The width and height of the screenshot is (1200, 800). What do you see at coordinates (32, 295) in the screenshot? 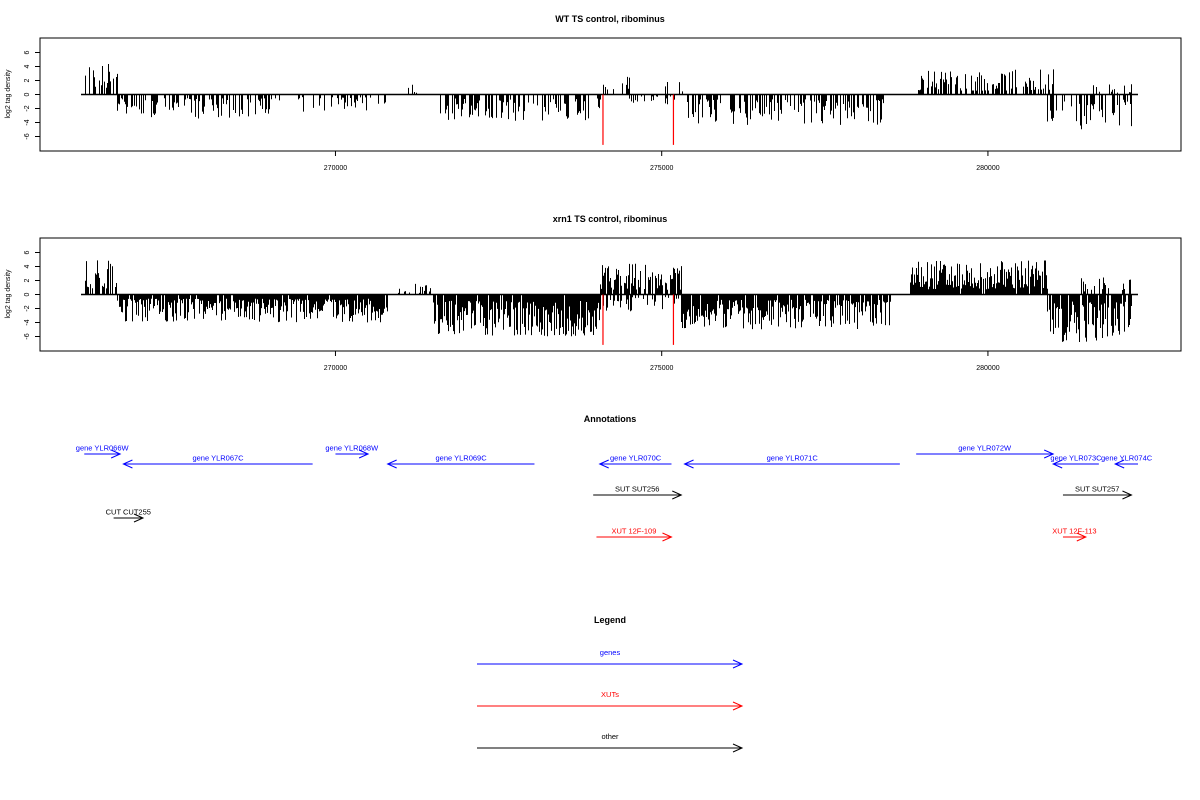
I see `xrn1-y-axis: -6 -4 -2 0 2 4 6` at bounding box center [32, 295].